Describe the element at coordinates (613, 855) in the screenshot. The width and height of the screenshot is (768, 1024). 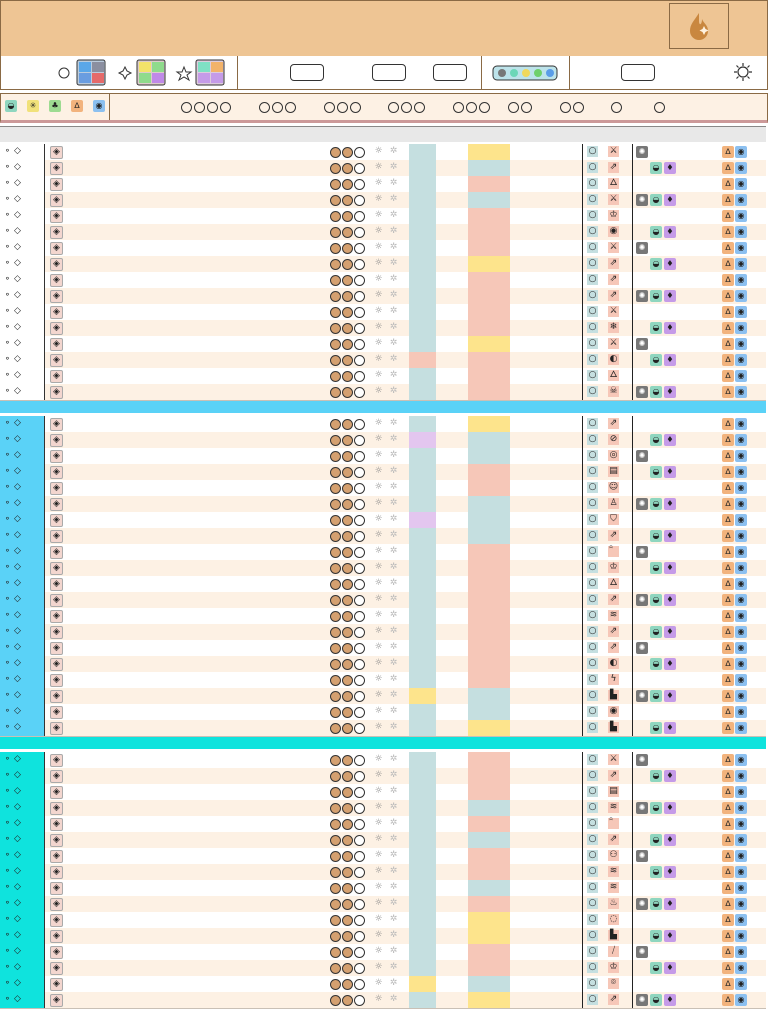
I see `brain-icon: ⚇` at that location.